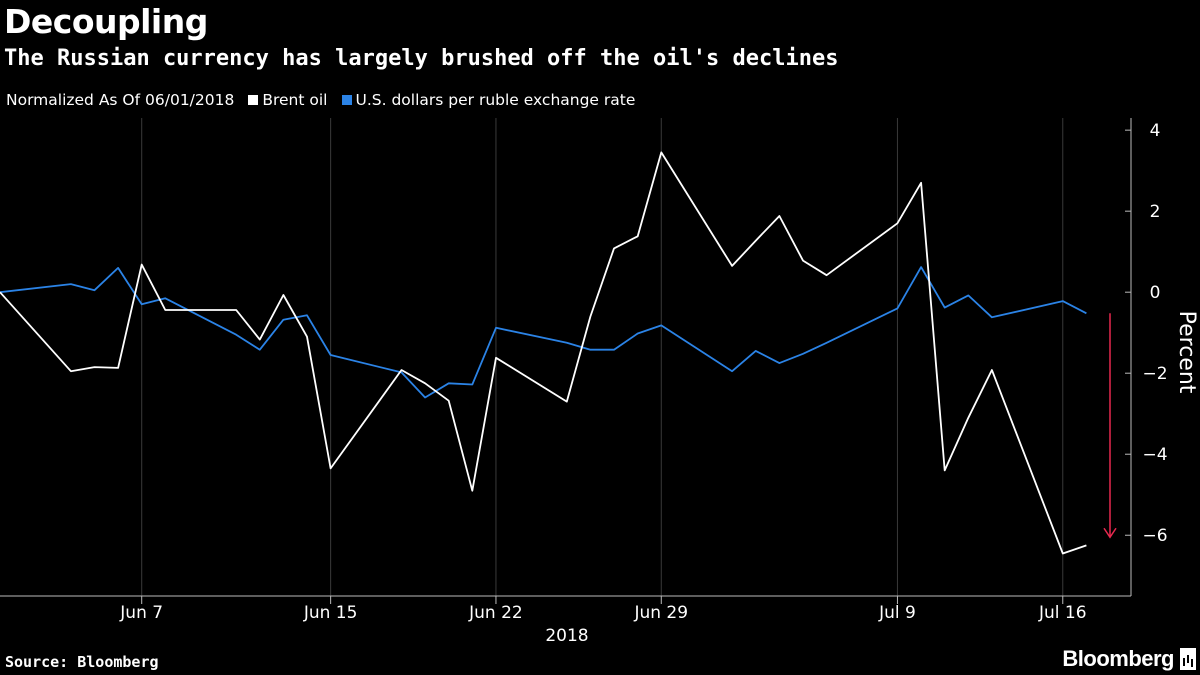 The height and width of the screenshot is (675, 1200). What do you see at coordinates (495, 100) in the screenshot?
I see `legend-label-ruble: U.S. dollars per ruble exchange rate` at bounding box center [495, 100].